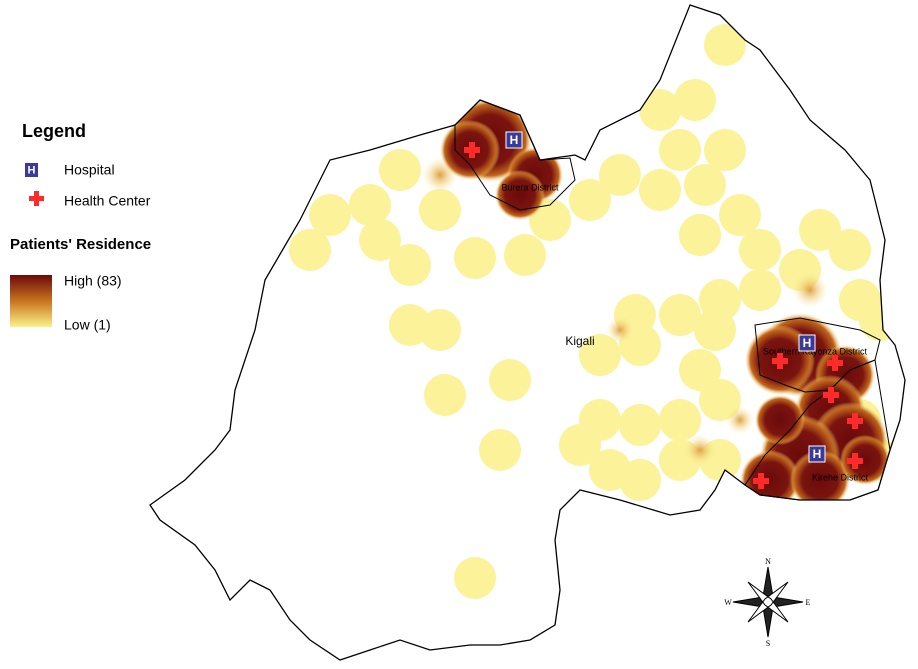  I want to click on legend-hospital-symbol: H, so click(32, 170).